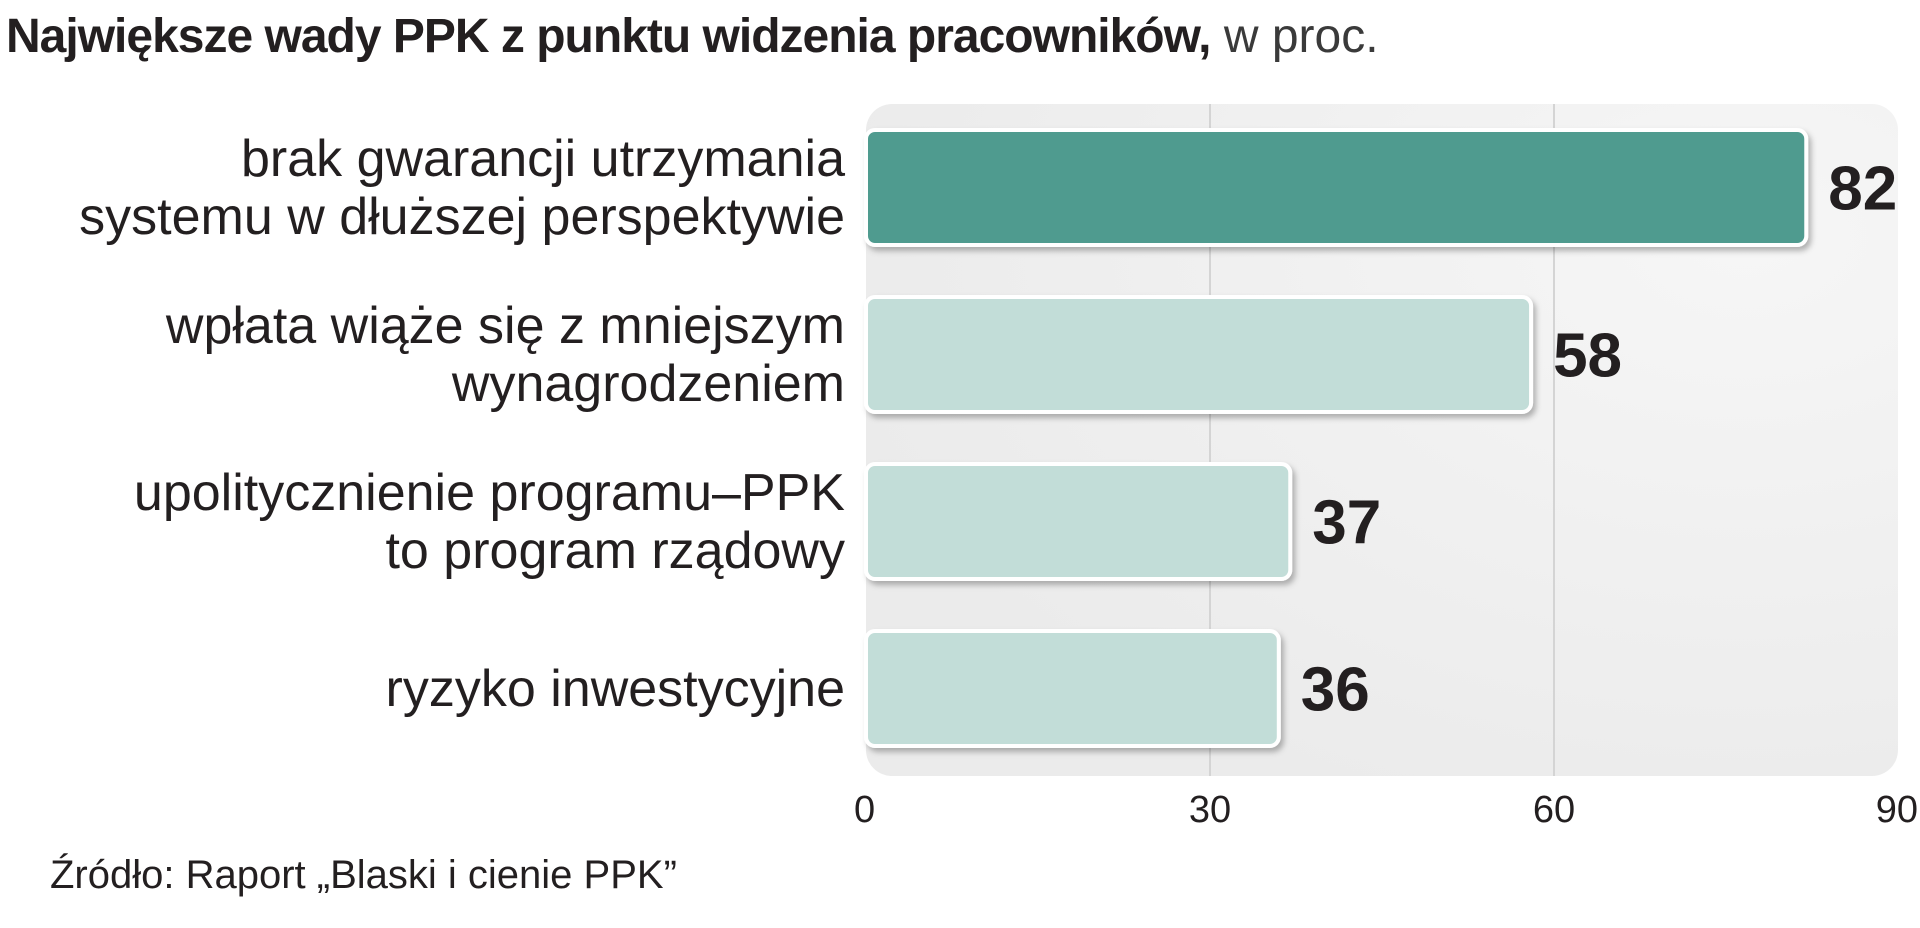 This screenshot has height=928, width=1920. I want to click on x-tick-label-30: 30, so click(1210, 810).